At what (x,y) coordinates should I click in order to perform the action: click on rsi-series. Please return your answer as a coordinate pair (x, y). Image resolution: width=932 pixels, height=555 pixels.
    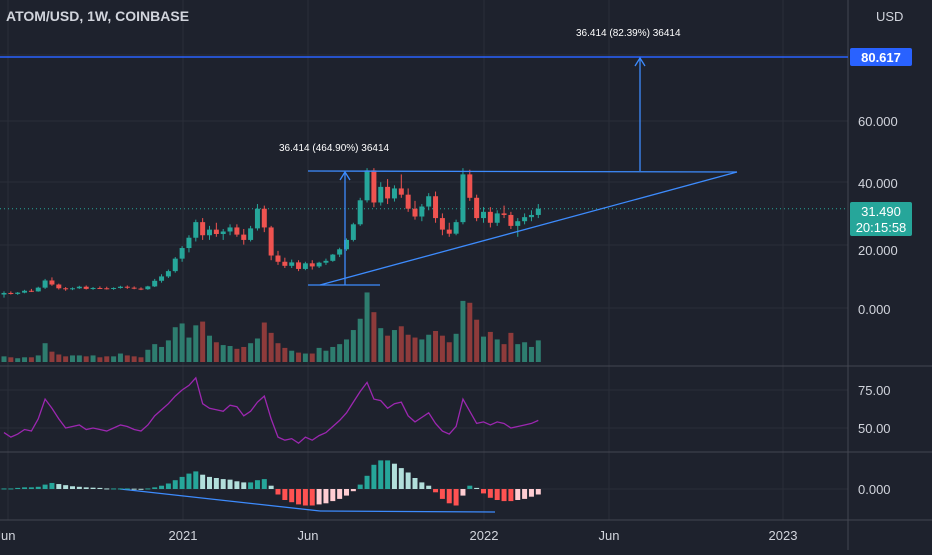
    Looking at the image, I should click on (271, 410).